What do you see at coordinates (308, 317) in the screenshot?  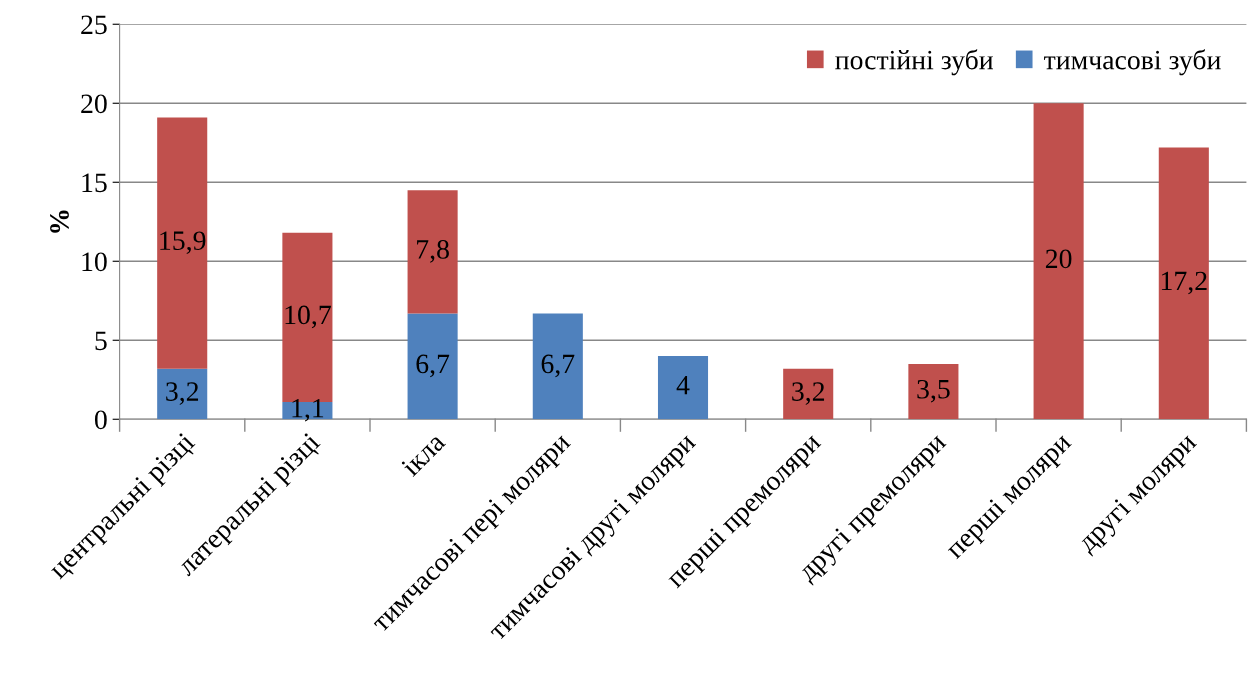 I see `data-label: 10,7` at bounding box center [308, 317].